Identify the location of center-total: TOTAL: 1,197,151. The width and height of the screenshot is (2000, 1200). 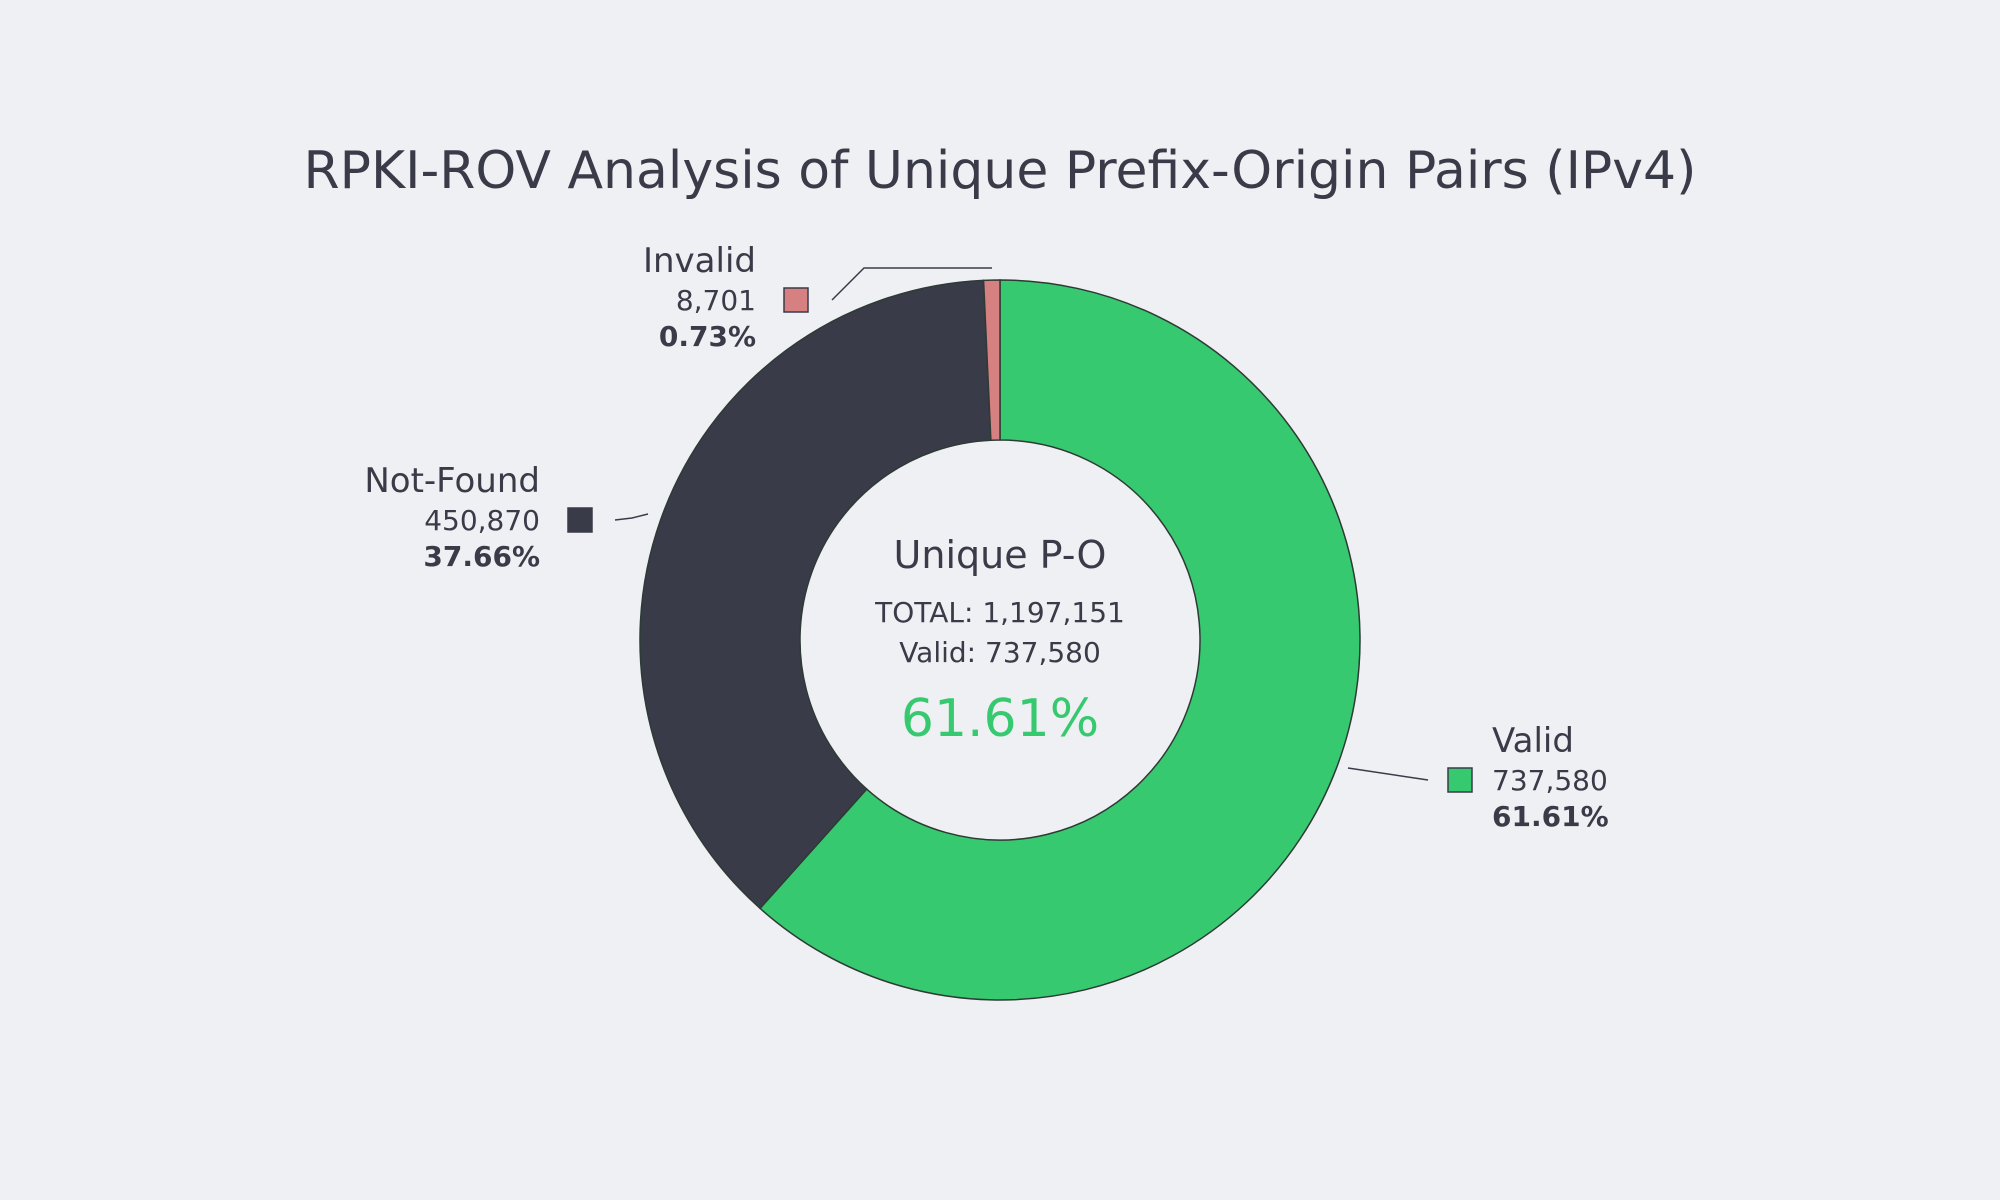
(999, 612).